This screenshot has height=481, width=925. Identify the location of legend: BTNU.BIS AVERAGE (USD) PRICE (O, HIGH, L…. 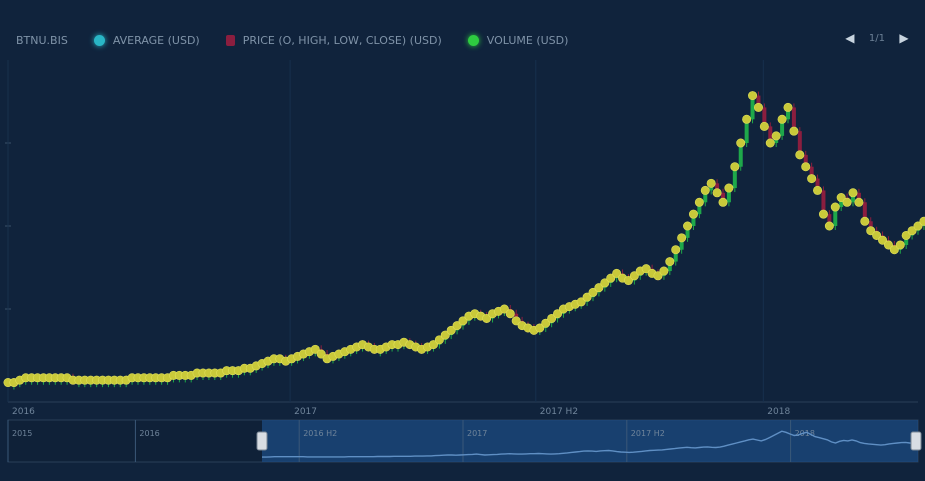
(292, 40).